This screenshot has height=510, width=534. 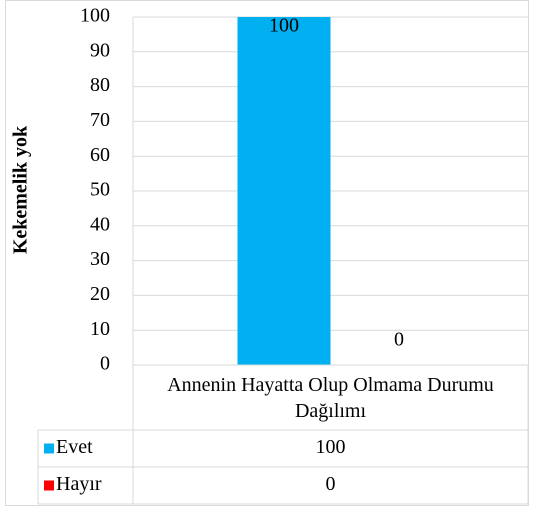 What do you see at coordinates (100, 294) in the screenshot?
I see `y-tick-label: 20` at bounding box center [100, 294].